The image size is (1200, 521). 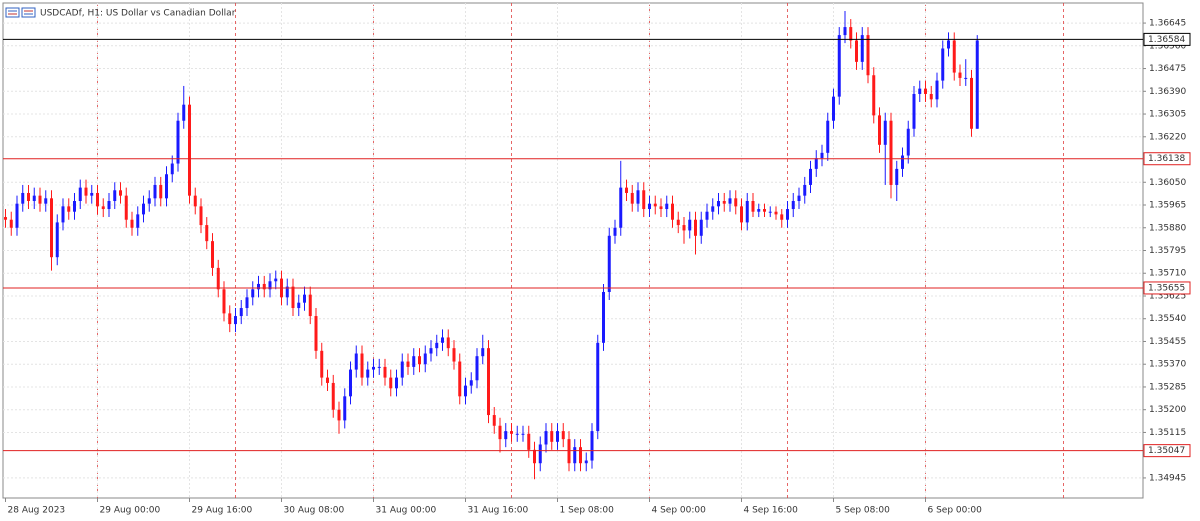 What do you see at coordinates (1167, 274) in the screenshot?
I see `y-tick-label: 1.35710` at bounding box center [1167, 274].